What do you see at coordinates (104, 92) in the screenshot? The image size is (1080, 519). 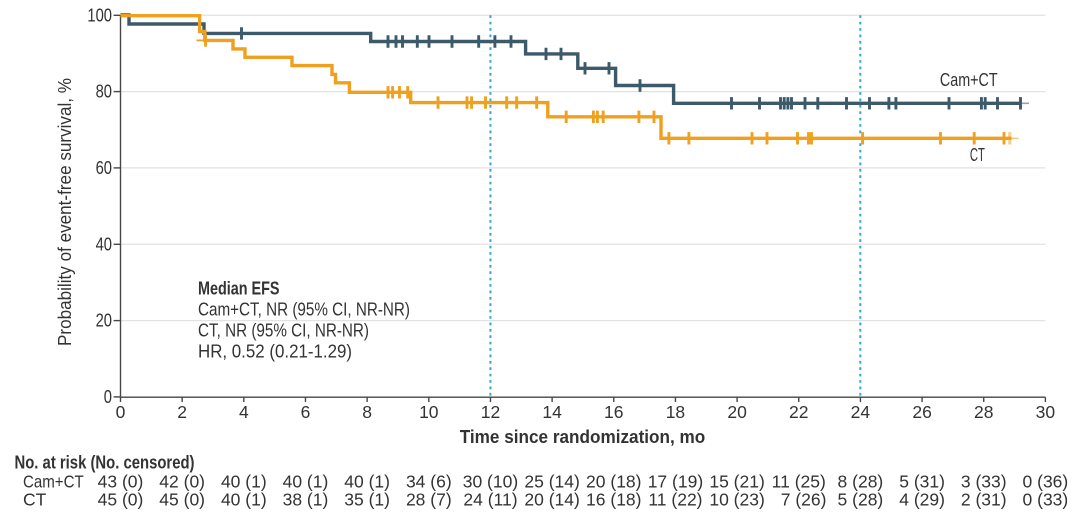 I see `svg-text: 80` at bounding box center [104, 92].